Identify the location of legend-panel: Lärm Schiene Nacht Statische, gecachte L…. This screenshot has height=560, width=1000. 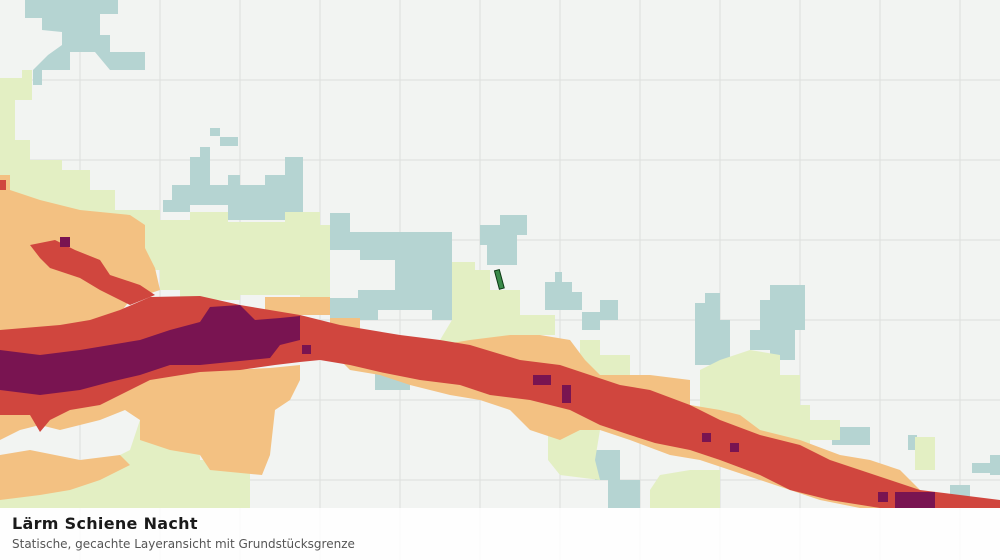
(500, 534).